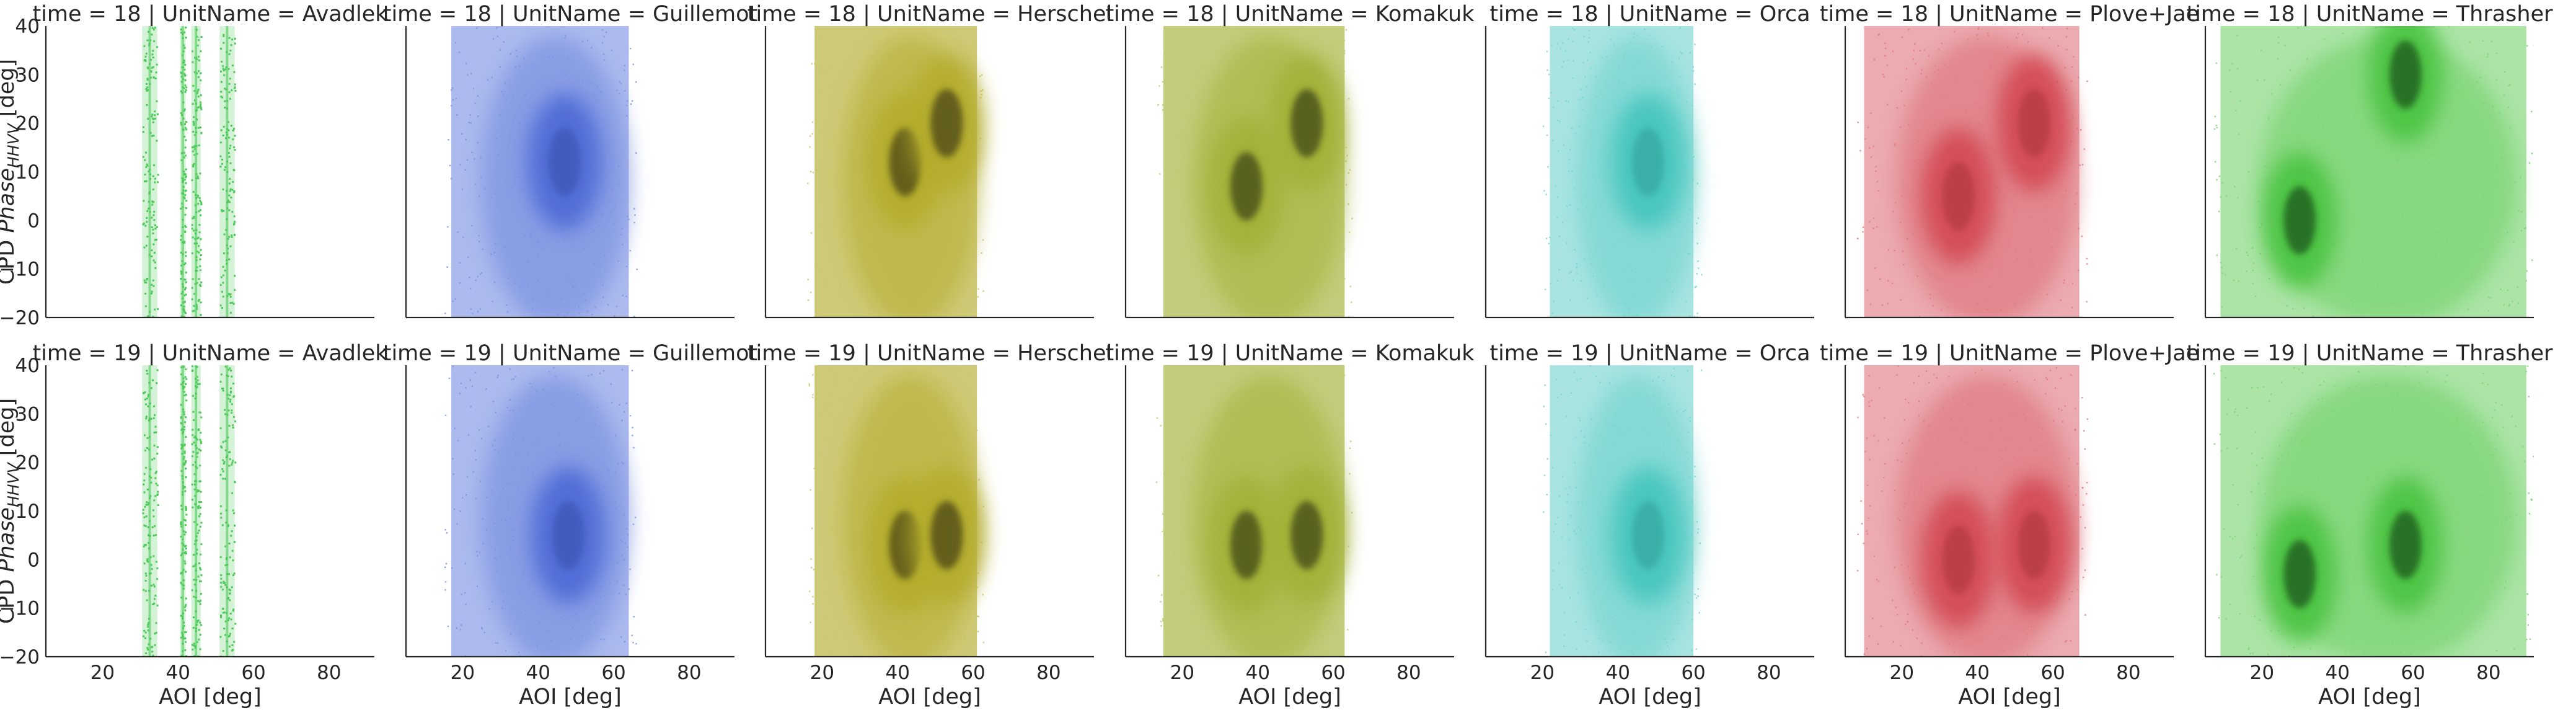 The image size is (2576, 715). What do you see at coordinates (1972, 172) in the screenshot?
I see `heatmap-area` at bounding box center [1972, 172].